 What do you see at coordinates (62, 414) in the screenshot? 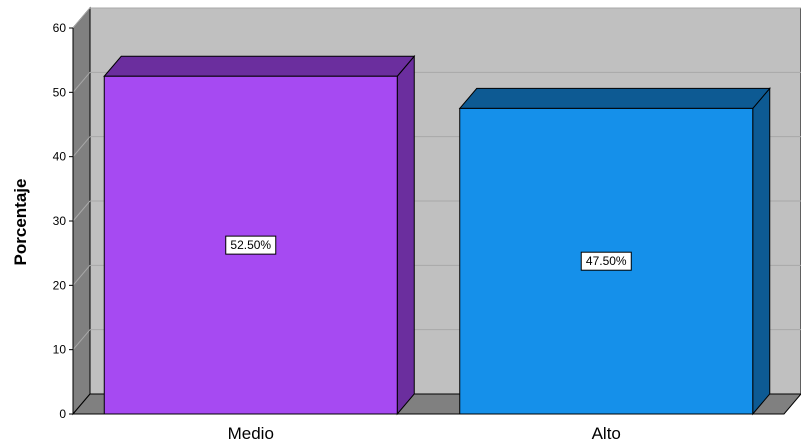
I see `y-tick-label: 0` at bounding box center [62, 414].